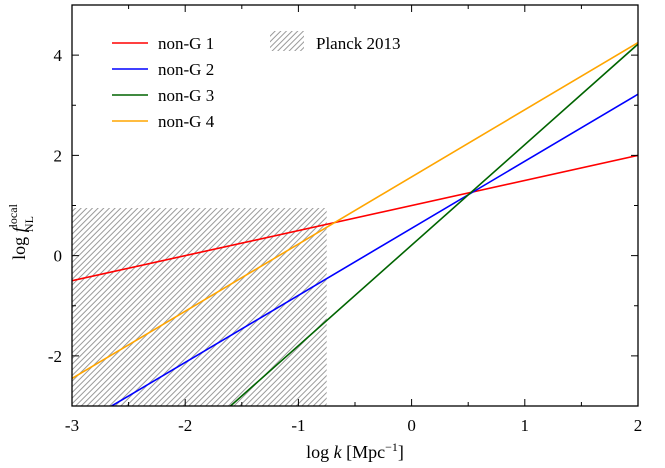 This screenshot has width=665, height=468. I want to click on x-tick-label: -2, so click(185, 425).